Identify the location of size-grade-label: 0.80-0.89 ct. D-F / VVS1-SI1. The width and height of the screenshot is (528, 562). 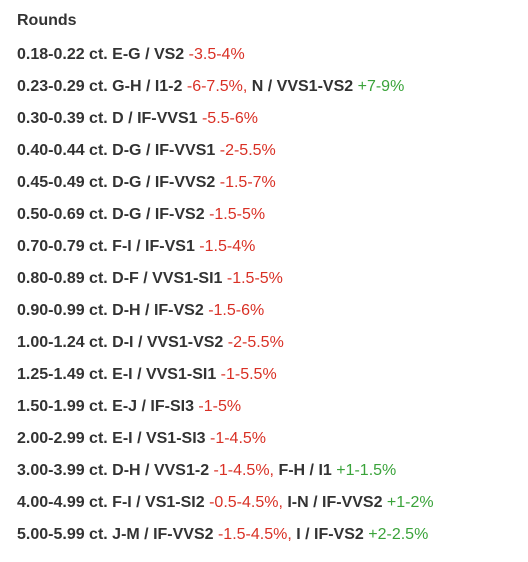
(122, 278).